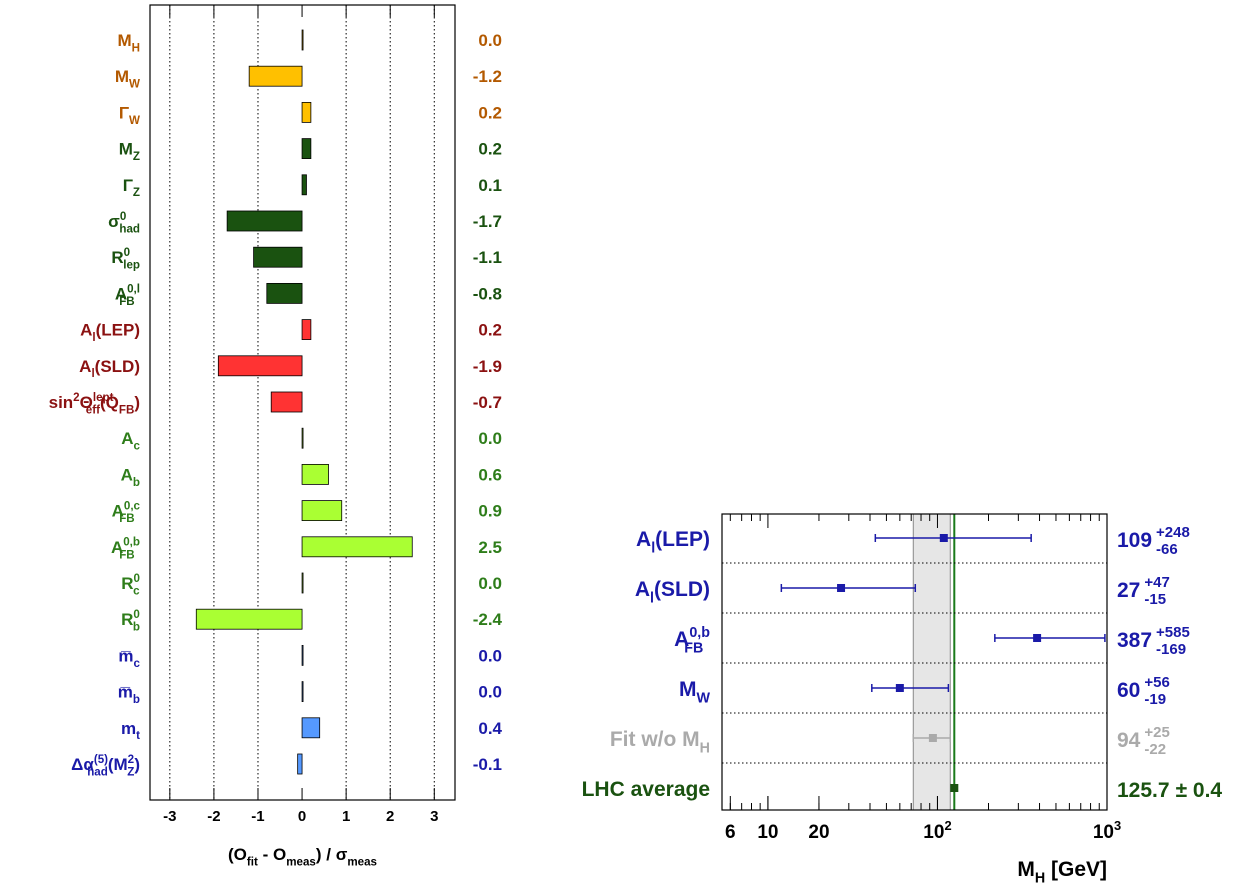 The height and width of the screenshot is (894, 1258). I want to click on x-tick-label: 20, so click(818, 832).